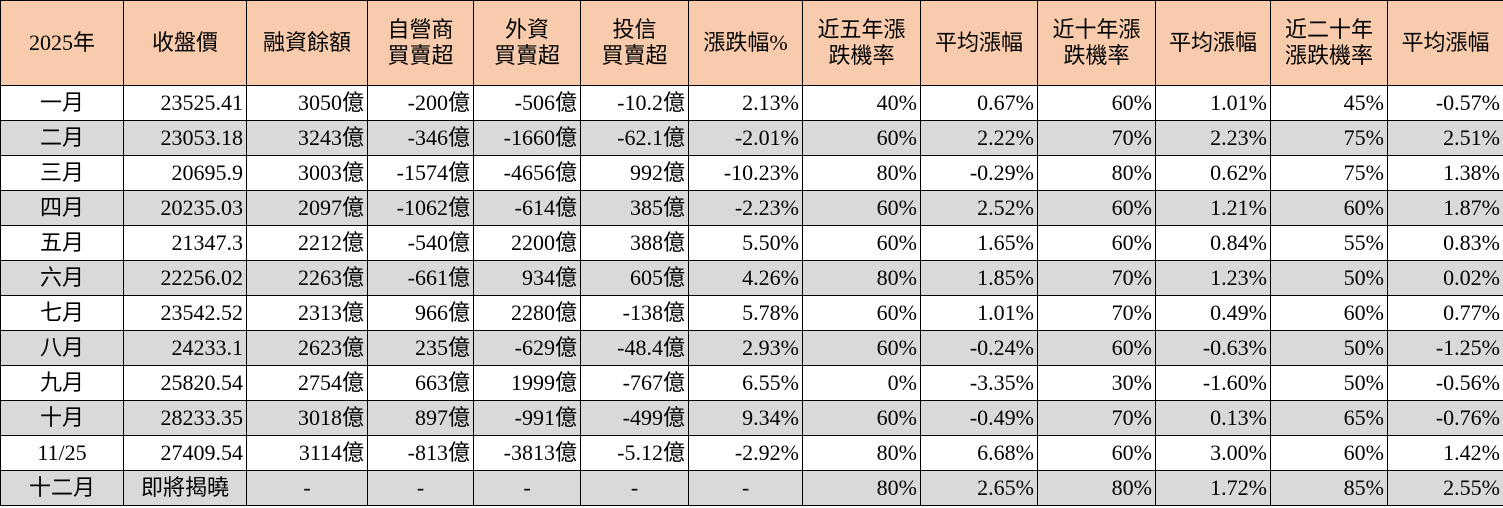  Describe the element at coordinates (62, 278) in the screenshot. I see `table-cell: 六月` at that location.